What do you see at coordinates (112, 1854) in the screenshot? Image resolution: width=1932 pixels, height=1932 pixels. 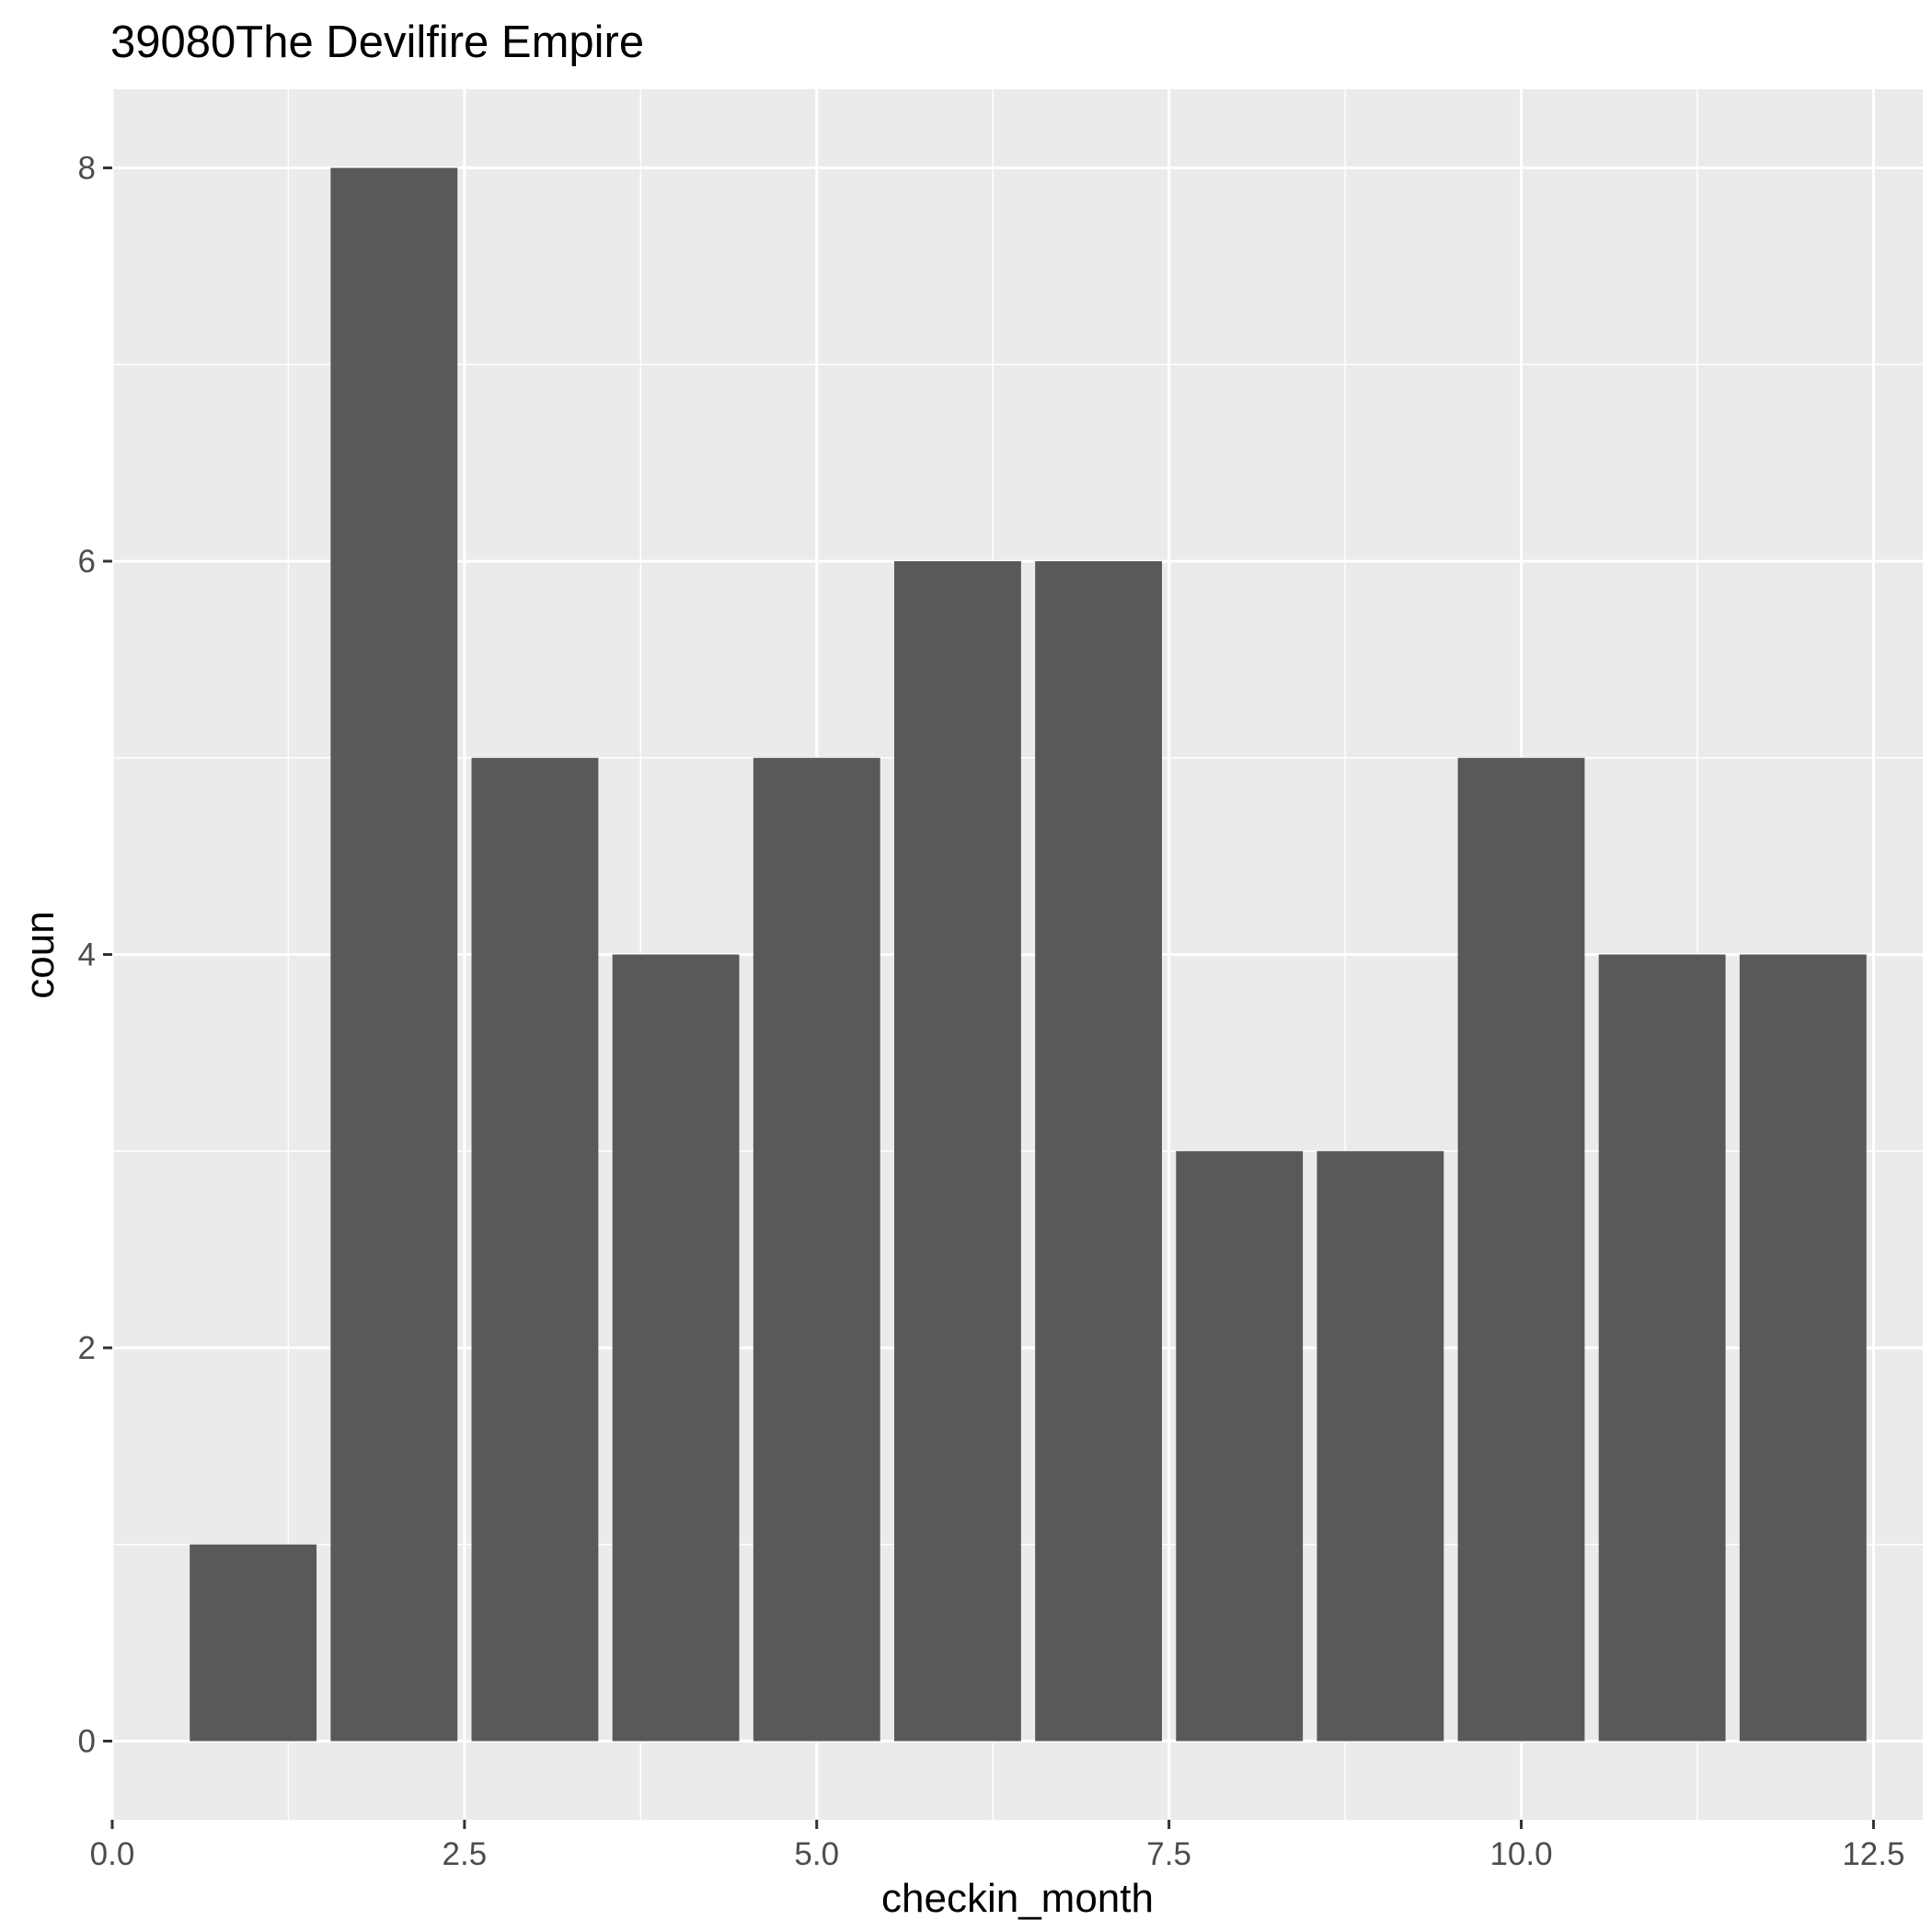 I see `x-tick-label: 0.0` at bounding box center [112, 1854].